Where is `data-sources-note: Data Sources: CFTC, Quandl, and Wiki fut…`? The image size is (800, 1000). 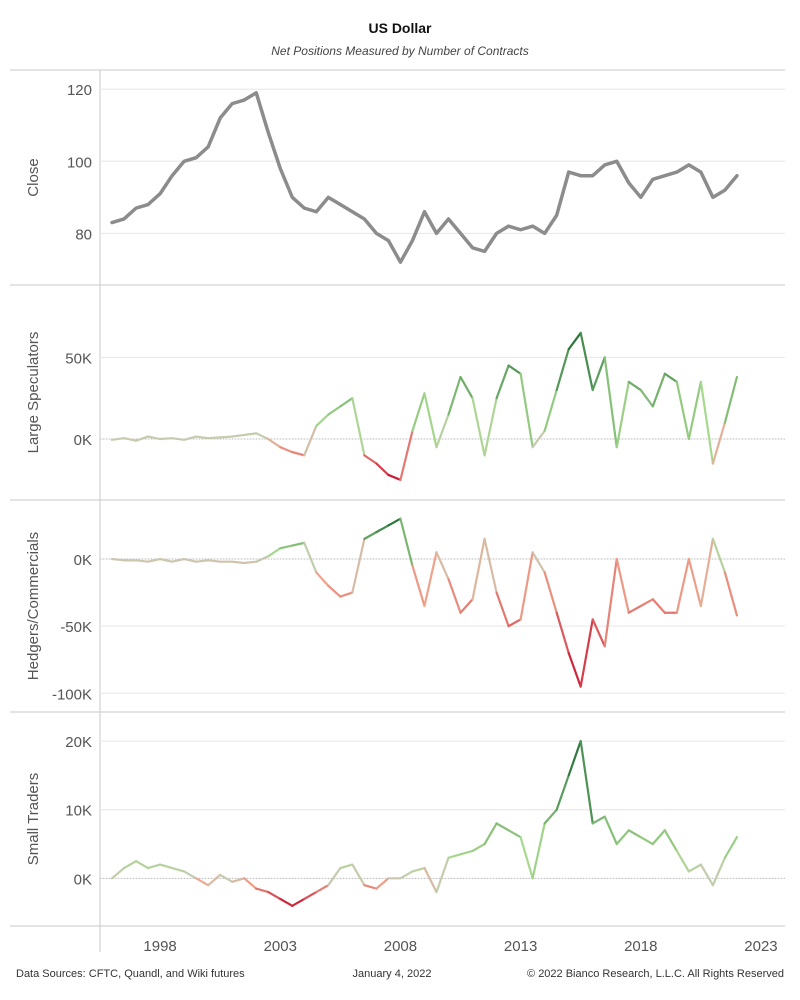 data-sources-note: Data Sources: CFTC, Quandl, and Wiki fut… is located at coordinates (130, 974).